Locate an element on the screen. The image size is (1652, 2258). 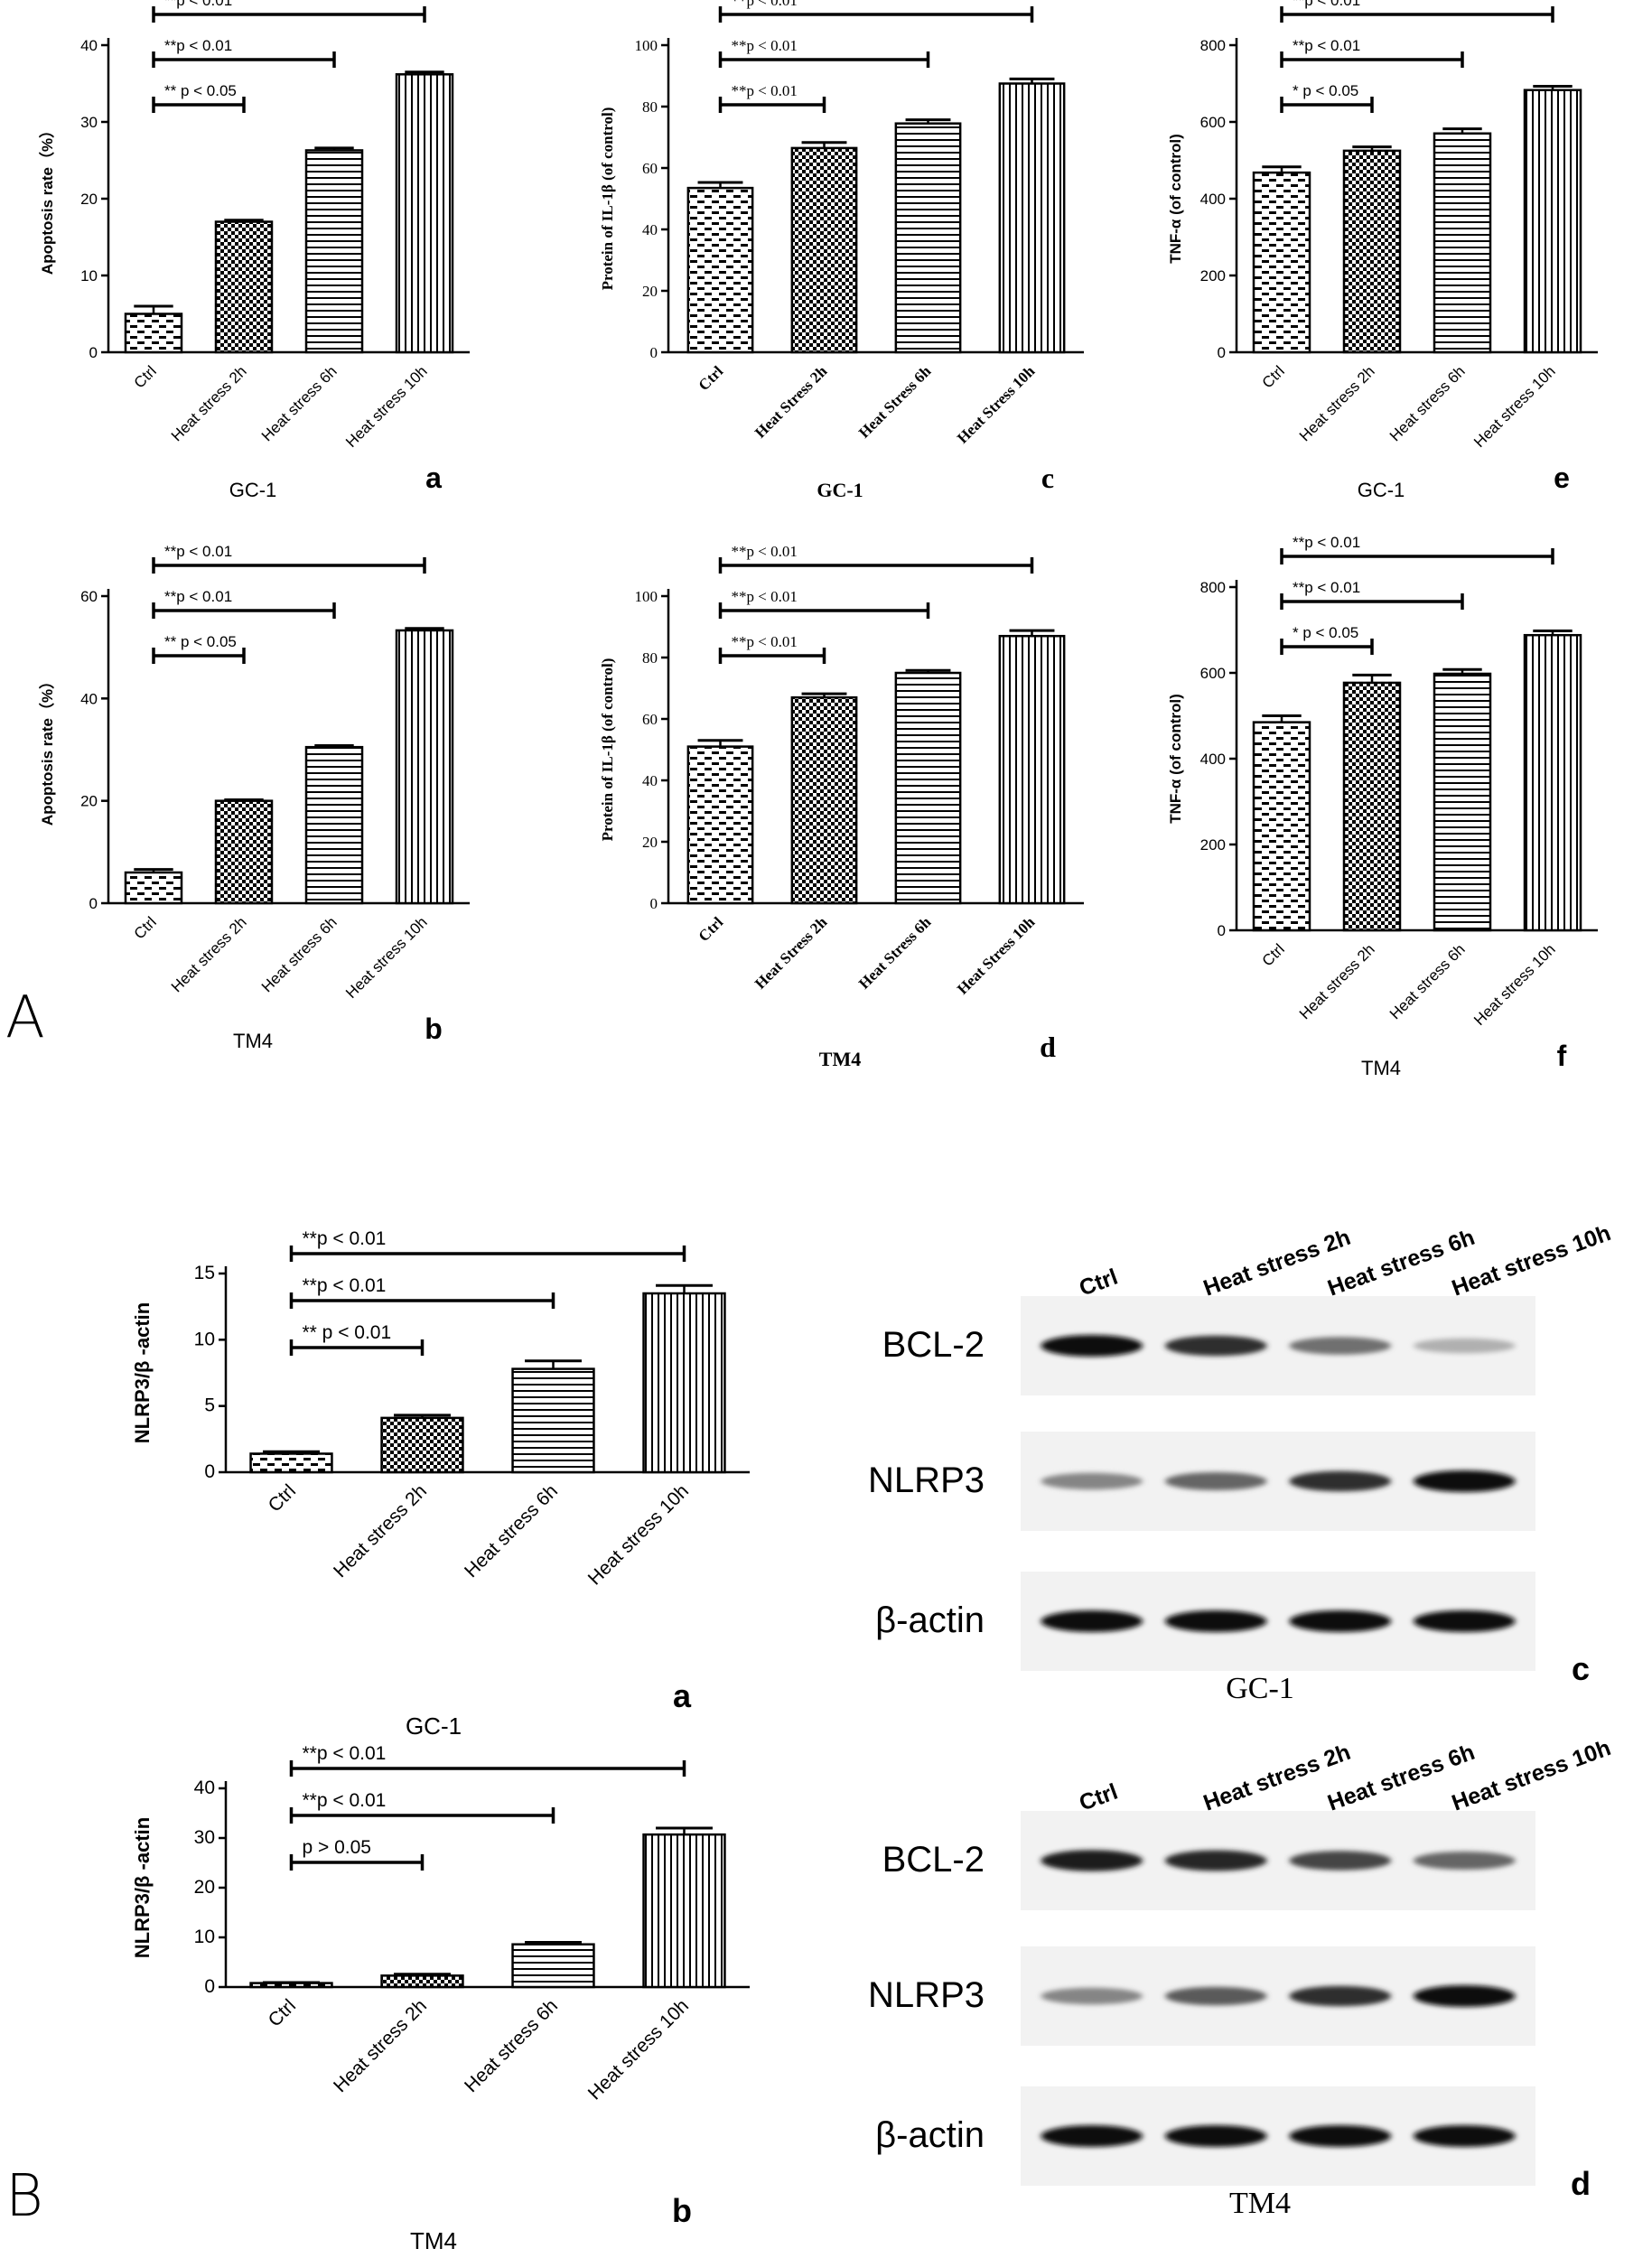
panel-letter: b is located at coordinates (682, 2210).